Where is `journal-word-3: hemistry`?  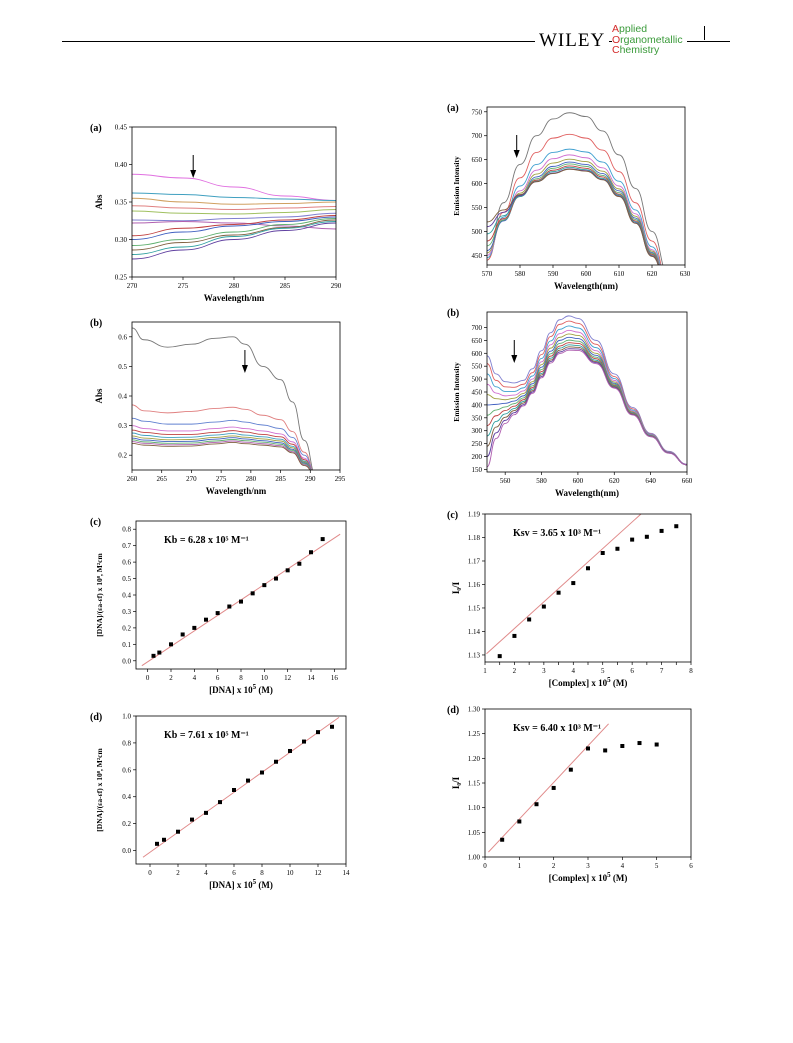
journal-word-3: hemistry is located at coordinates (639, 50).